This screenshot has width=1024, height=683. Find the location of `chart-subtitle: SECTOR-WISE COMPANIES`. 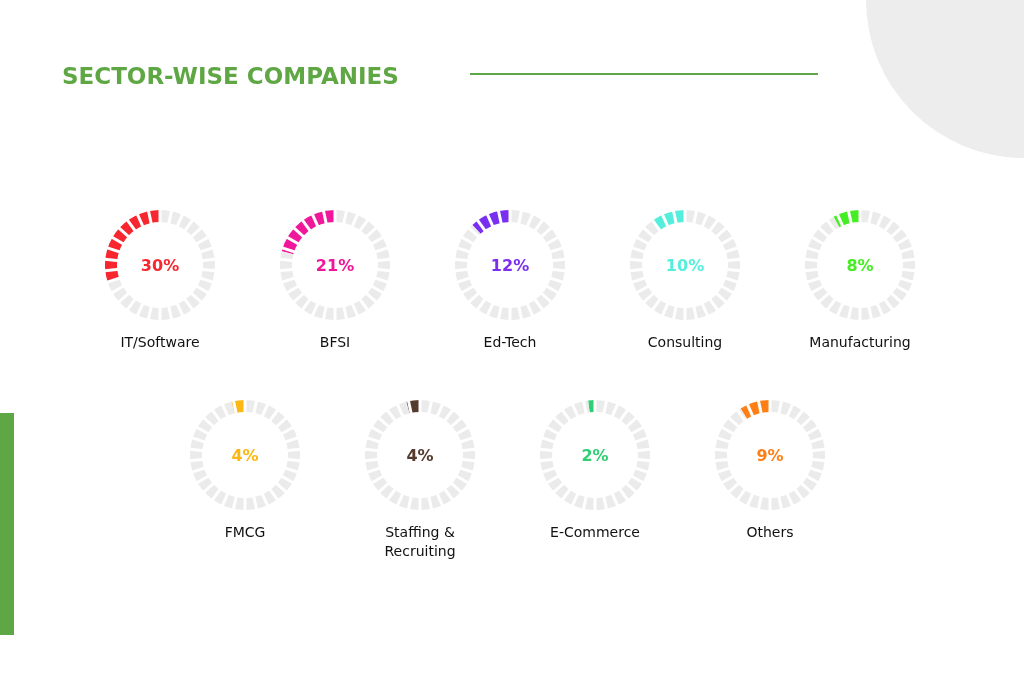

chart-subtitle: SECTOR-WISE COMPANIES is located at coordinates (230, 76).